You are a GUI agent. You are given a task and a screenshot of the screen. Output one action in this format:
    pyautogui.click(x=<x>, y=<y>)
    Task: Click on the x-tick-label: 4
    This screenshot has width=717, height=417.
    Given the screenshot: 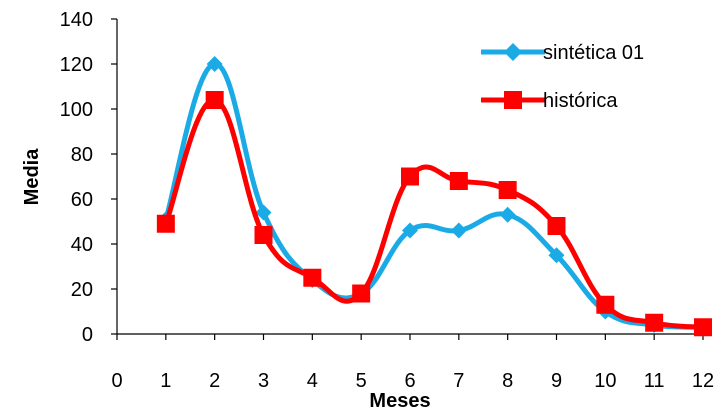 What is the action you would take?
    pyautogui.click(x=312, y=381)
    